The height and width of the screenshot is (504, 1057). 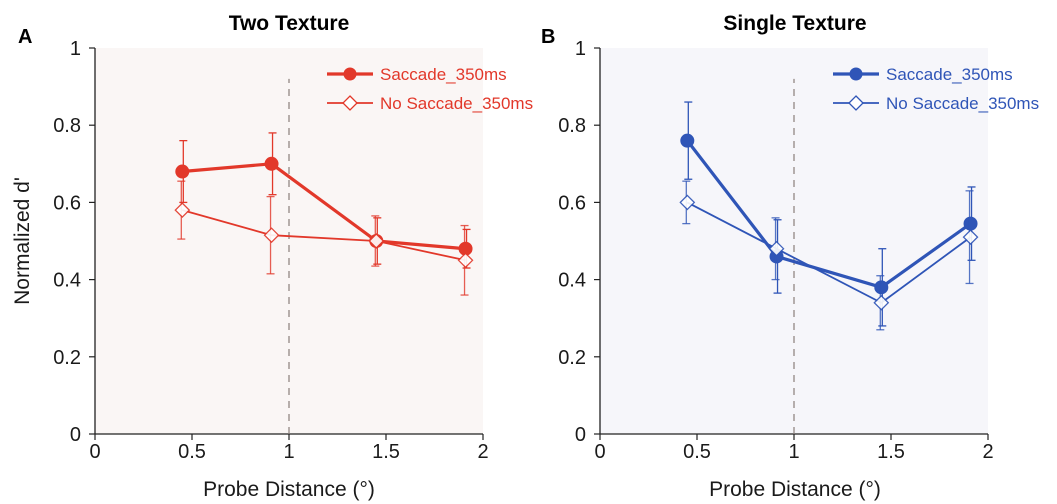 I want to click on chart-title-a: Two Texture, so click(x=289, y=23).